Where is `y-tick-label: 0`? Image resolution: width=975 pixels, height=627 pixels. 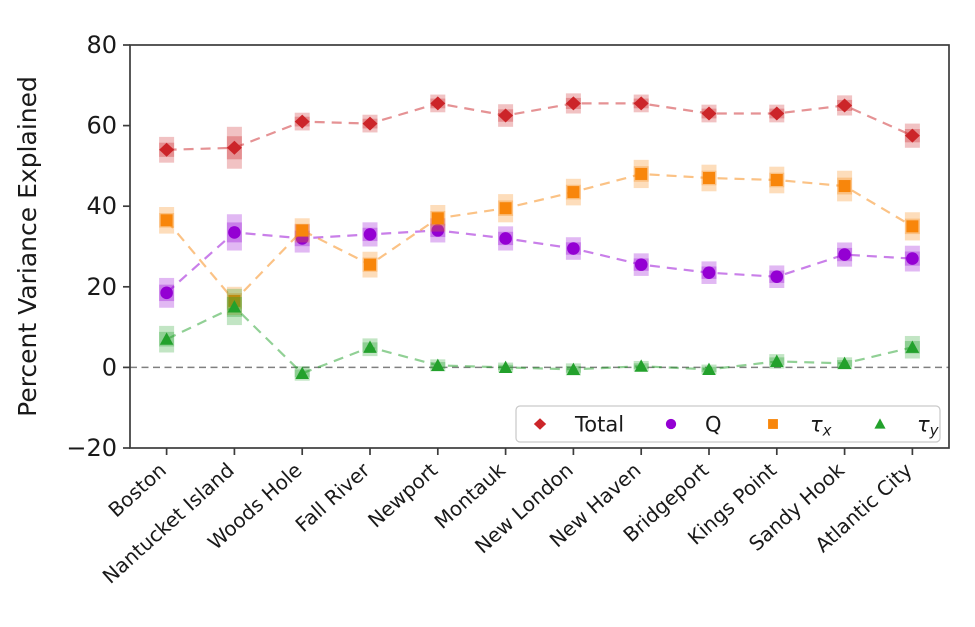 y-tick-label: 0 is located at coordinates (109, 367).